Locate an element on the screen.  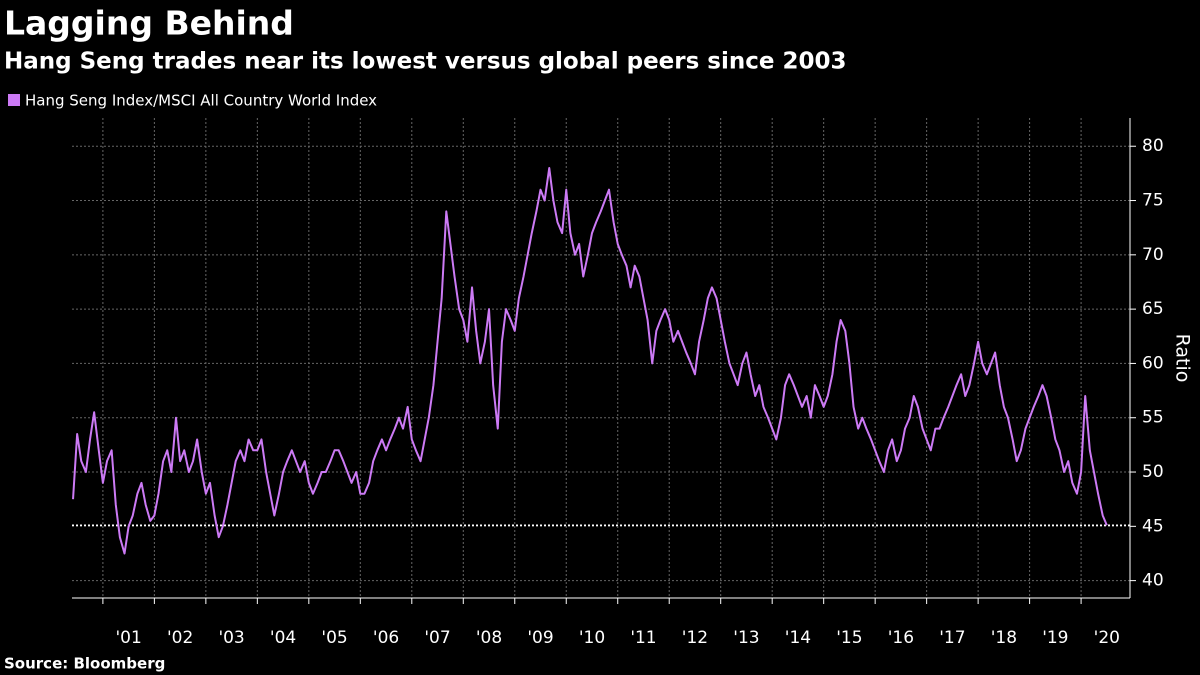
x-tick-label: '18 is located at coordinates (1004, 638).